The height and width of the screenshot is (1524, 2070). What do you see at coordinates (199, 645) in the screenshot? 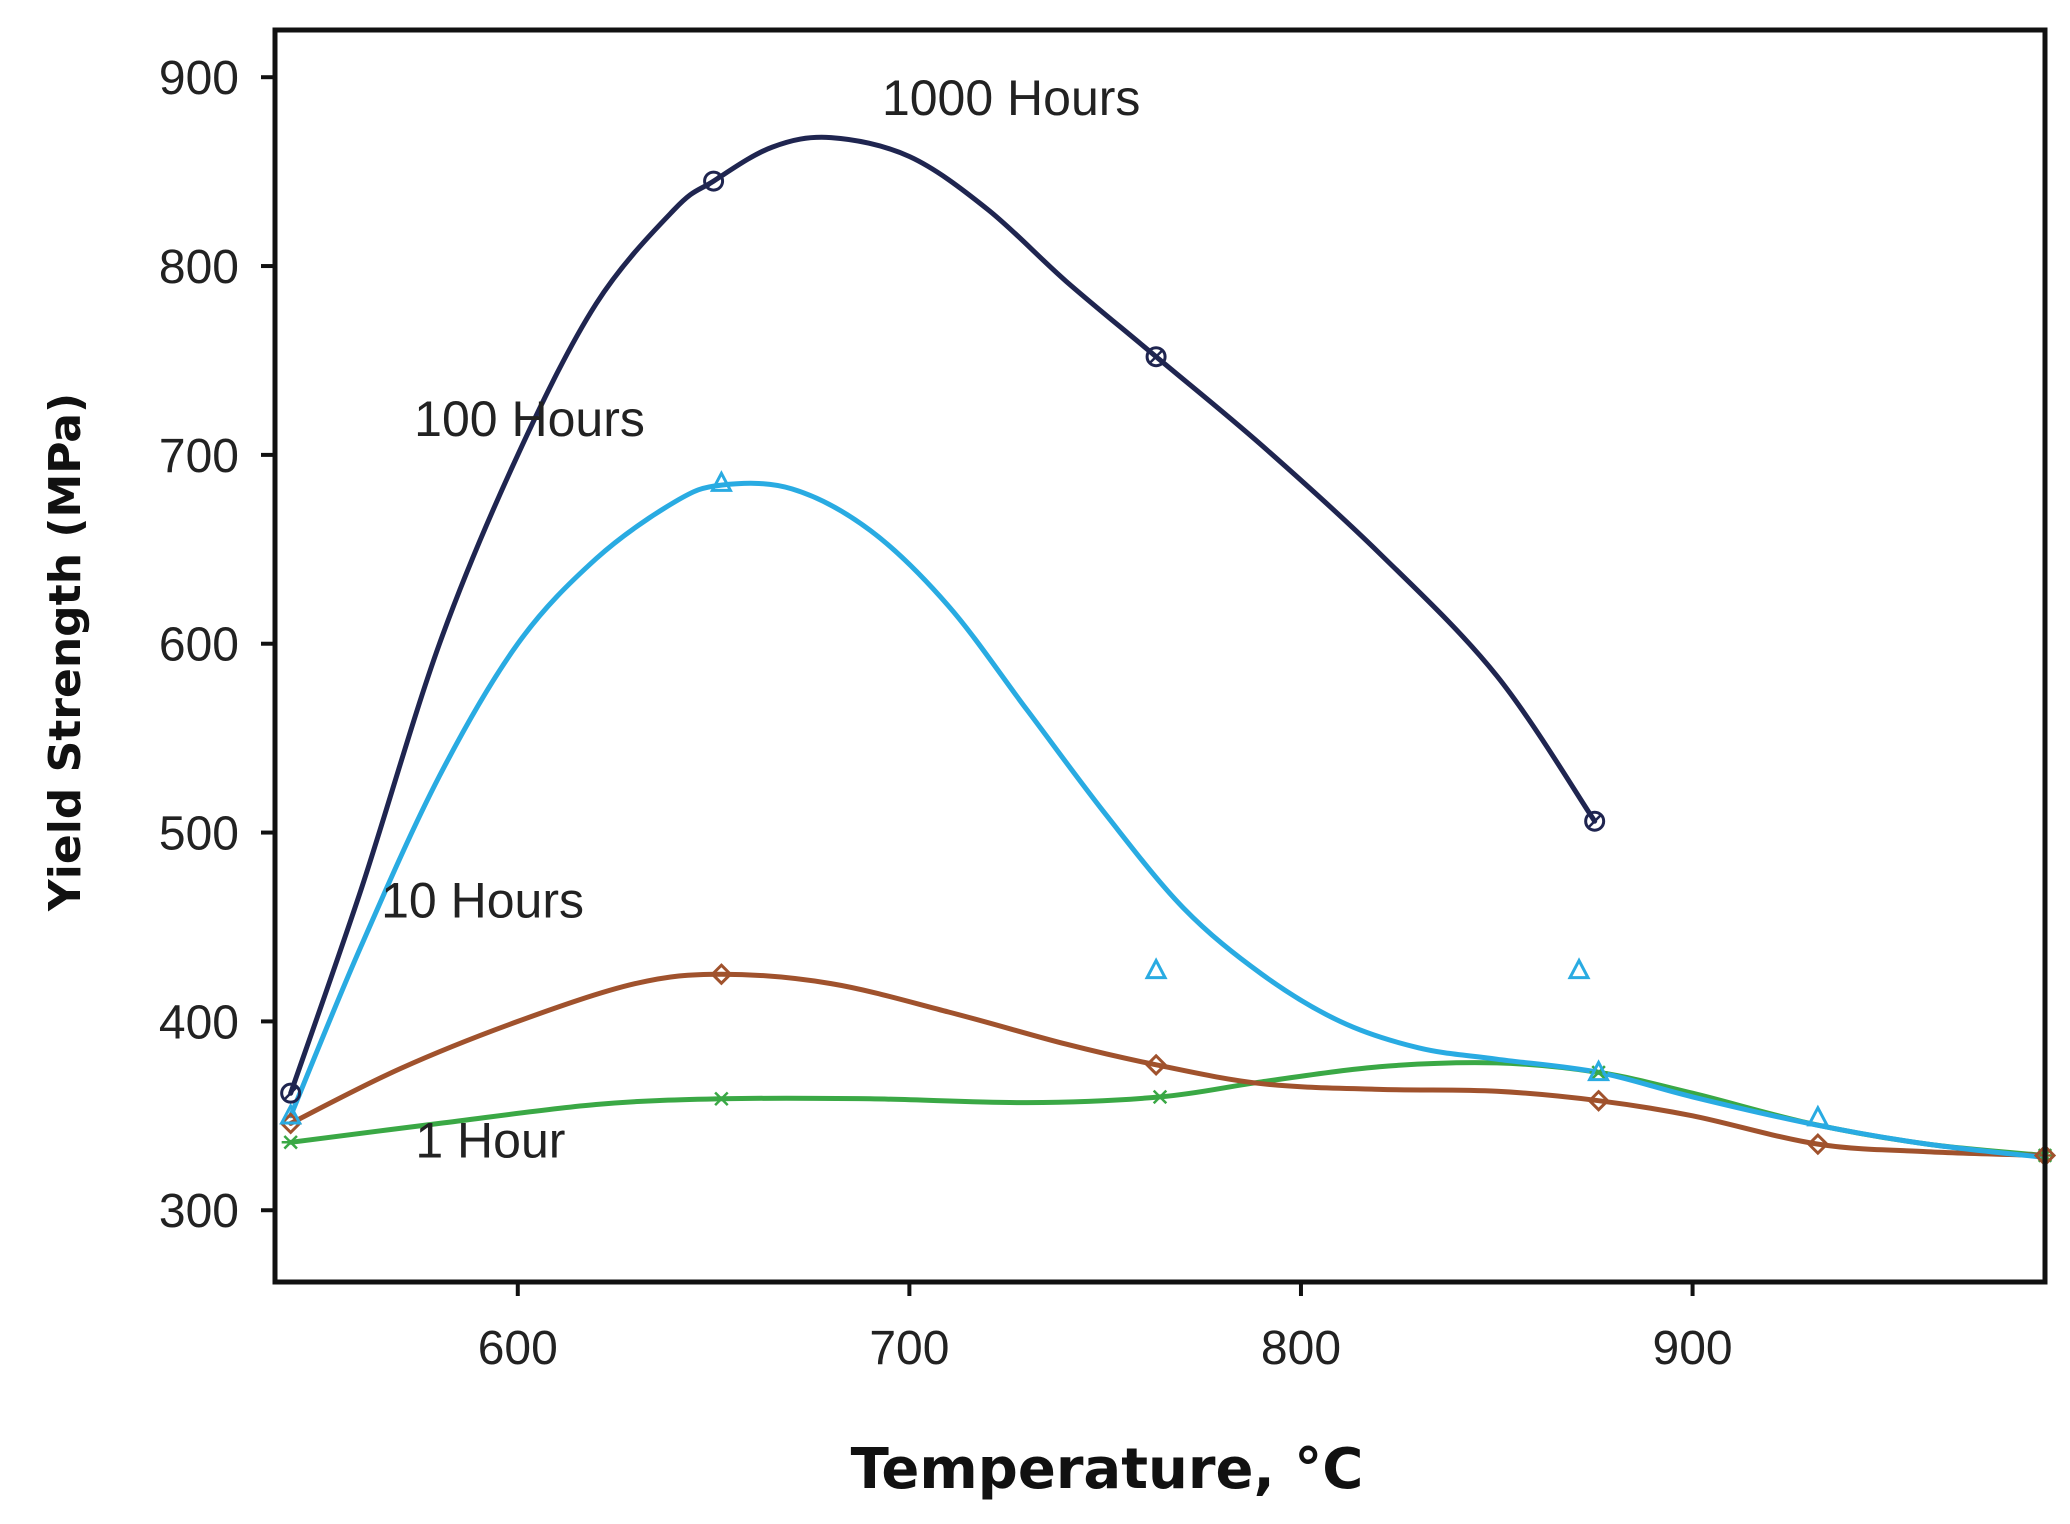
I see `y-tick-label: 600` at bounding box center [199, 645].